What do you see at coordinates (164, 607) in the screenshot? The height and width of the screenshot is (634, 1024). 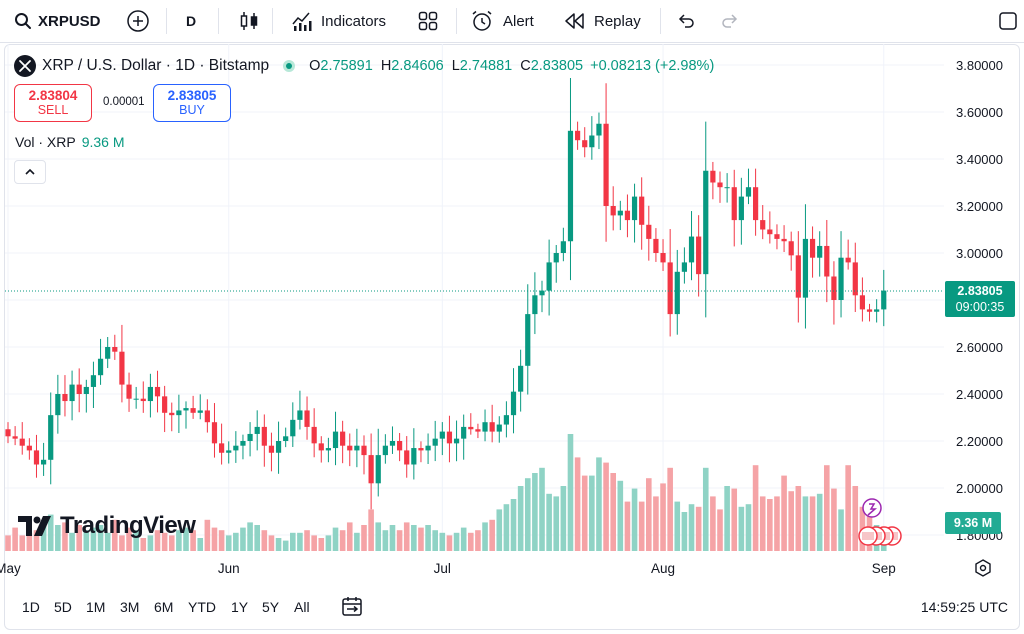 I see `range-button-6m: 6M` at bounding box center [164, 607].